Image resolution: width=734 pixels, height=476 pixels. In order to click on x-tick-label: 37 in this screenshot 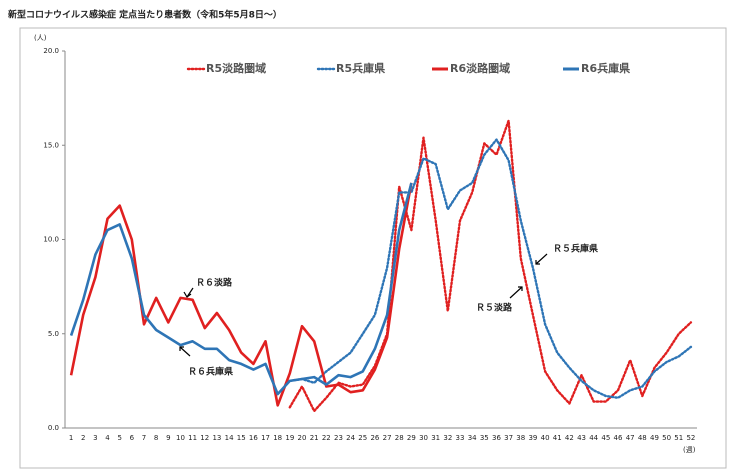, I will do `click(508, 438)`.